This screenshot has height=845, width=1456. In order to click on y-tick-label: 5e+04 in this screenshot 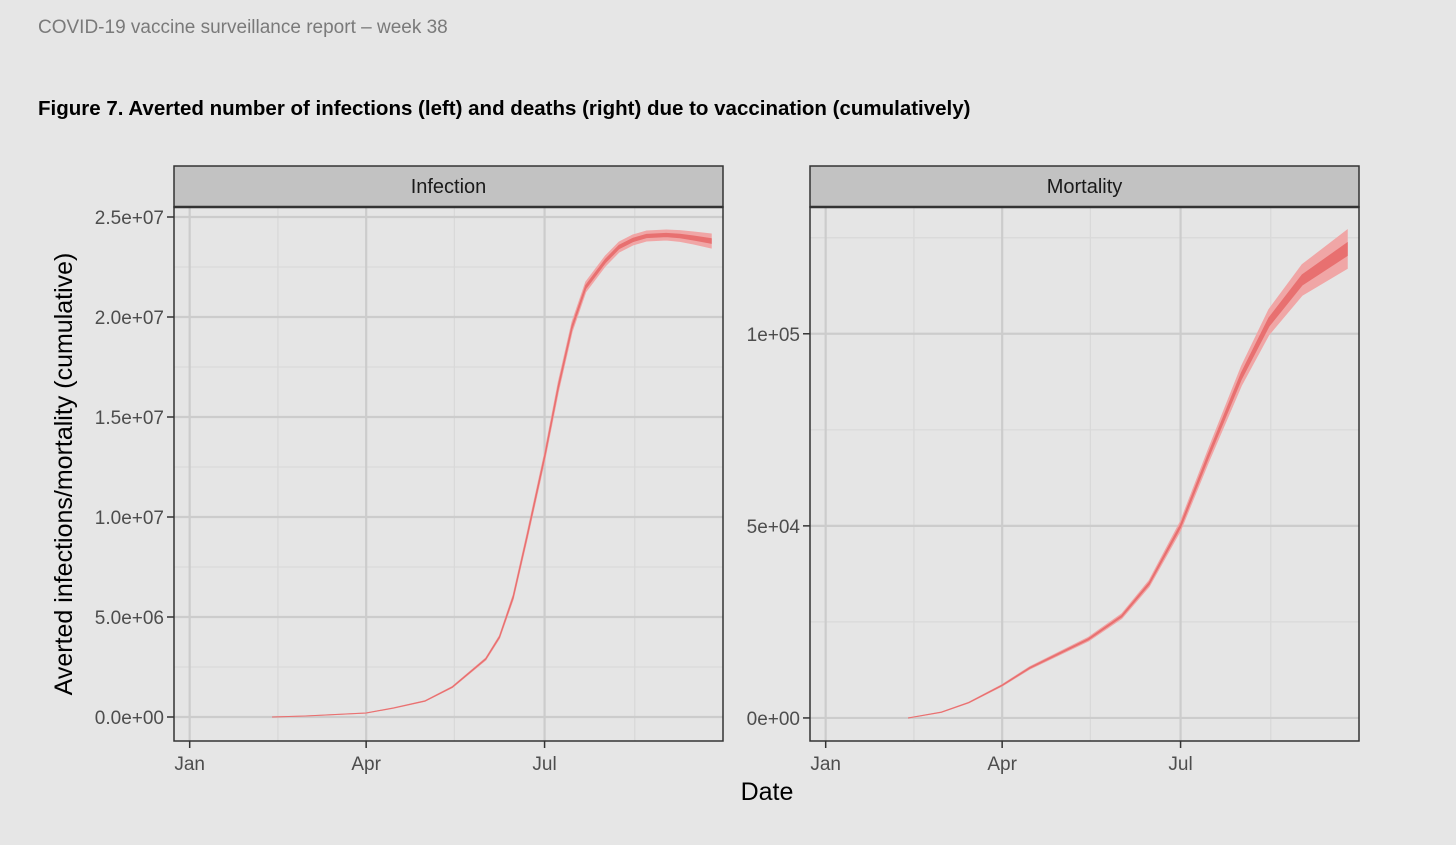, I will do `click(774, 527)`.